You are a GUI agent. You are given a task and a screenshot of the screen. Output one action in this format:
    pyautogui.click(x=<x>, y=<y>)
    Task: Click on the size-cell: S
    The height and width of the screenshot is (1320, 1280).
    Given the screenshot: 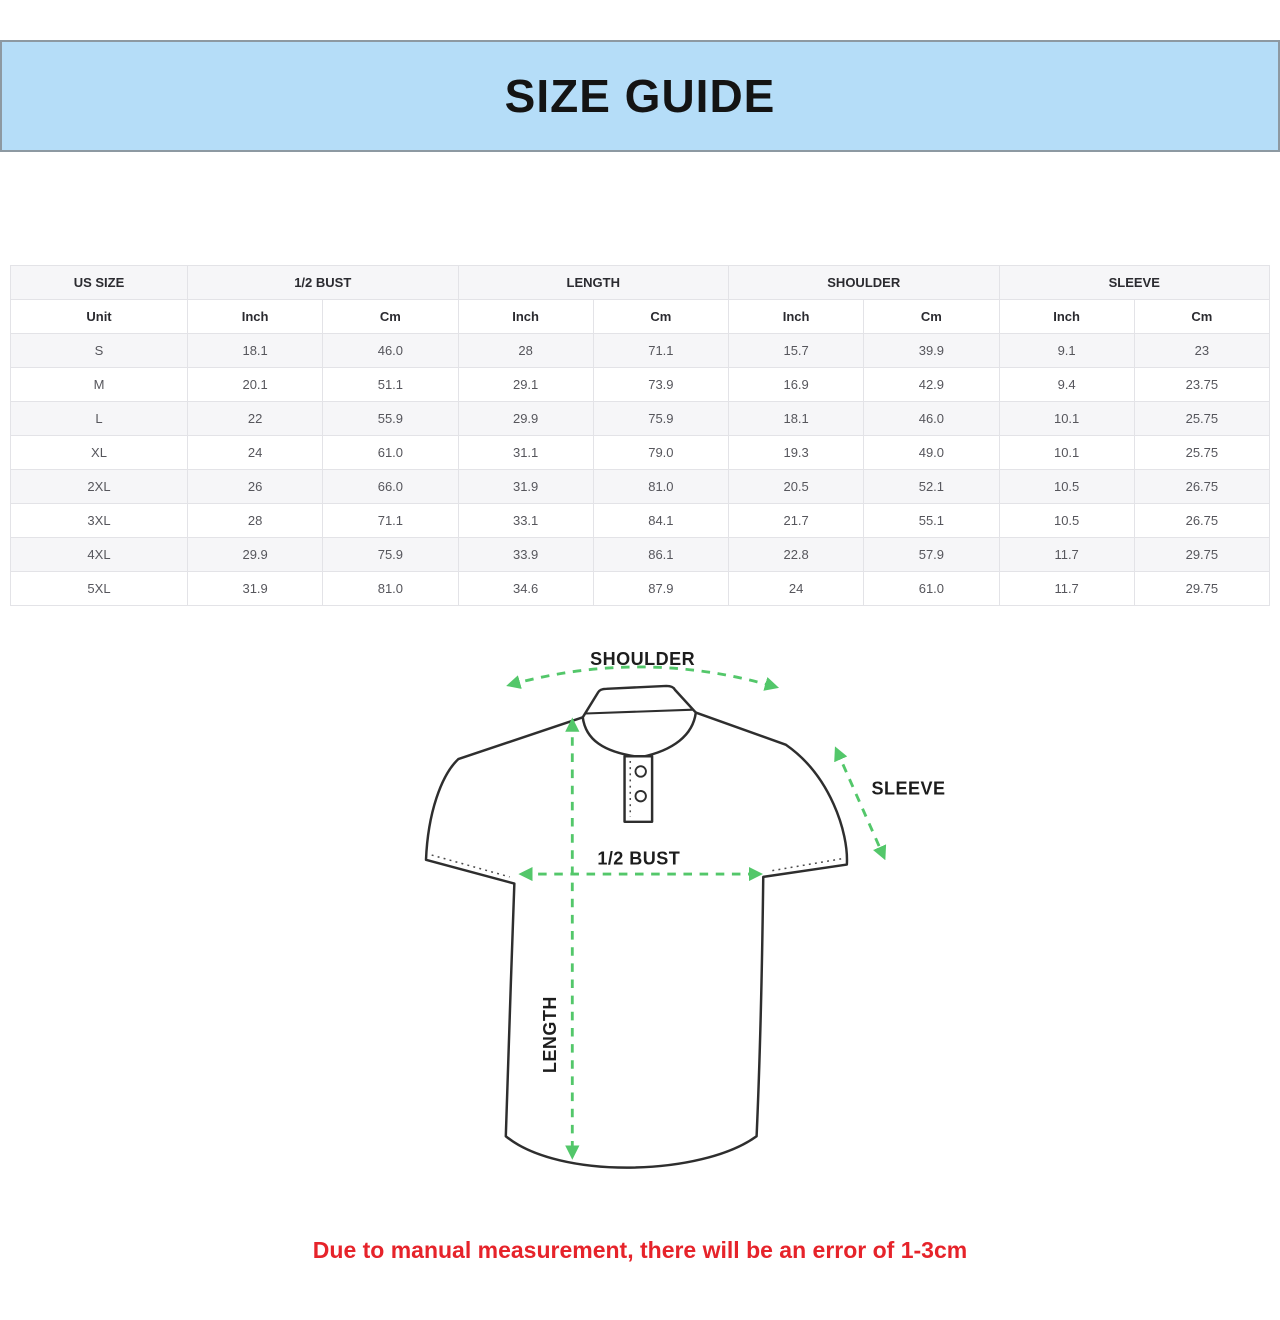 What is the action you would take?
    pyautogui.click(x=99, y=350)
    